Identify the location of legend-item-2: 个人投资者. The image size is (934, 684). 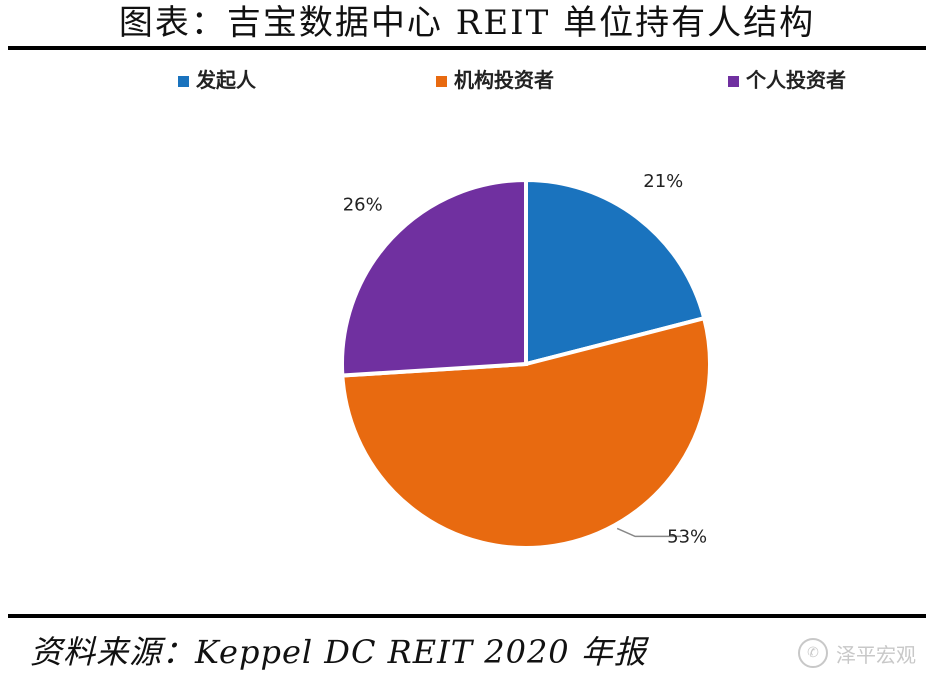
(787, 80).